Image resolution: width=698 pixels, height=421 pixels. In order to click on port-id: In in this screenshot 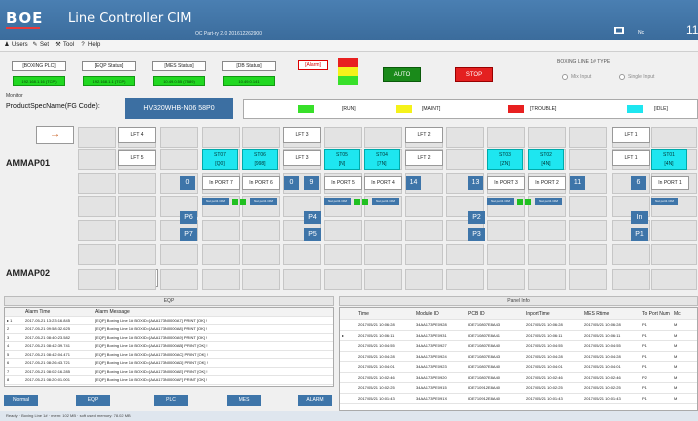, I will do `click(639, 217)`.